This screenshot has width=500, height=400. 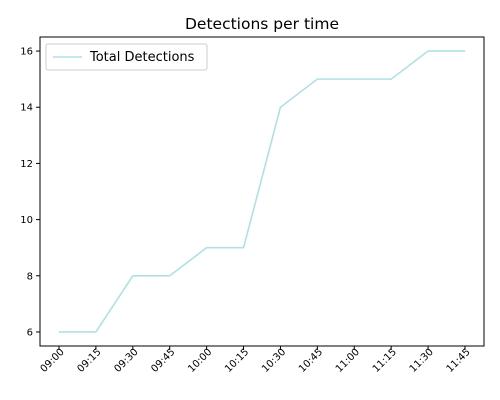 What do you see at coordinates (90, 361) in the screenshot?
I see `x-tick-label: 09:15` at bounding box center [90, 361].